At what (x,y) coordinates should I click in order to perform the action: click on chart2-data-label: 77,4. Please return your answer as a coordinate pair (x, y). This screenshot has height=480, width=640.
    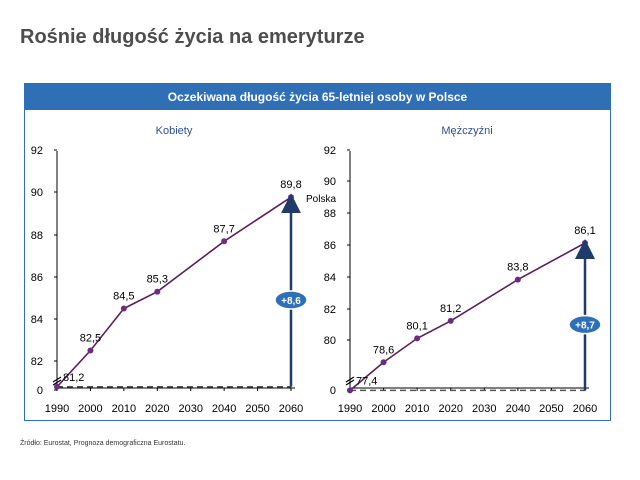
    Looking at the image, I should click on (366, 381).